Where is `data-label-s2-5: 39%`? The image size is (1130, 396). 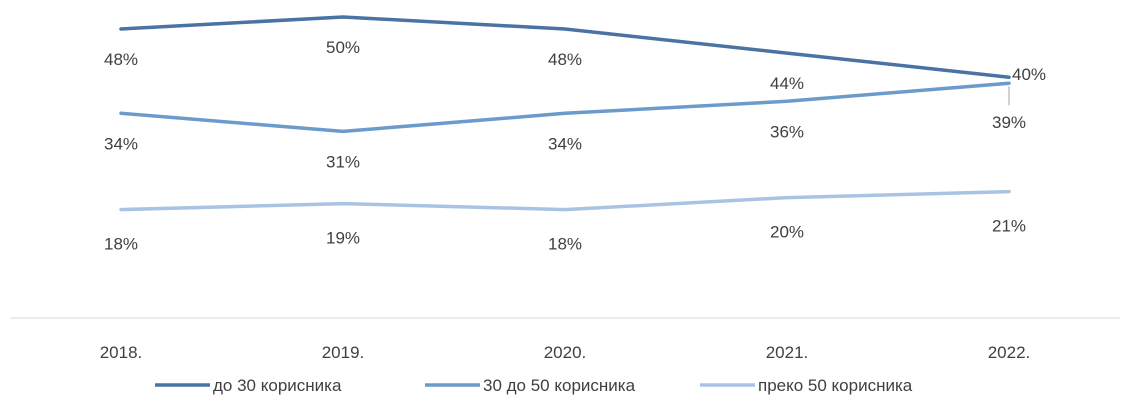
data-label-s2-5: 39% is located at coordinates (1009, 122).